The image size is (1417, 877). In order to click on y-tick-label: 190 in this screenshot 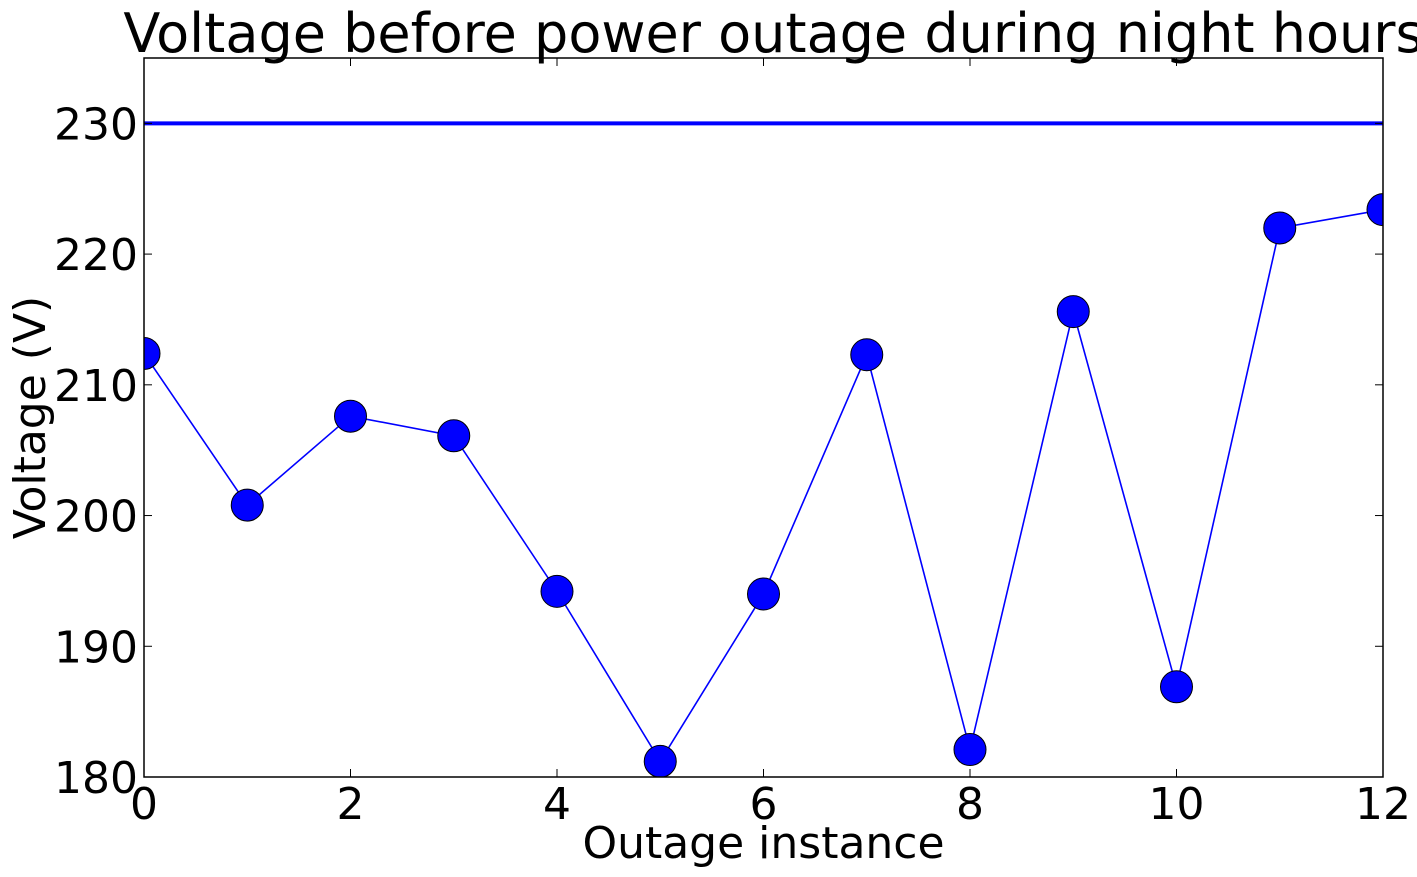, I will do `click(96, 647)`.